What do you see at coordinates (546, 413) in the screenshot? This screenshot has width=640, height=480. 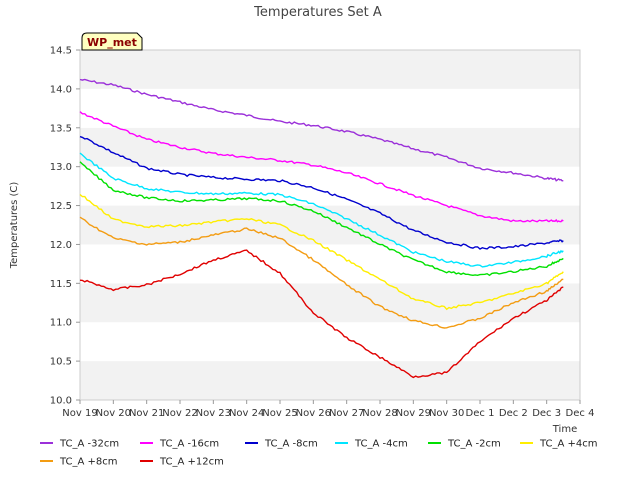 I see `x-tick-label: Dec 3` at bounding box center [546, 413].